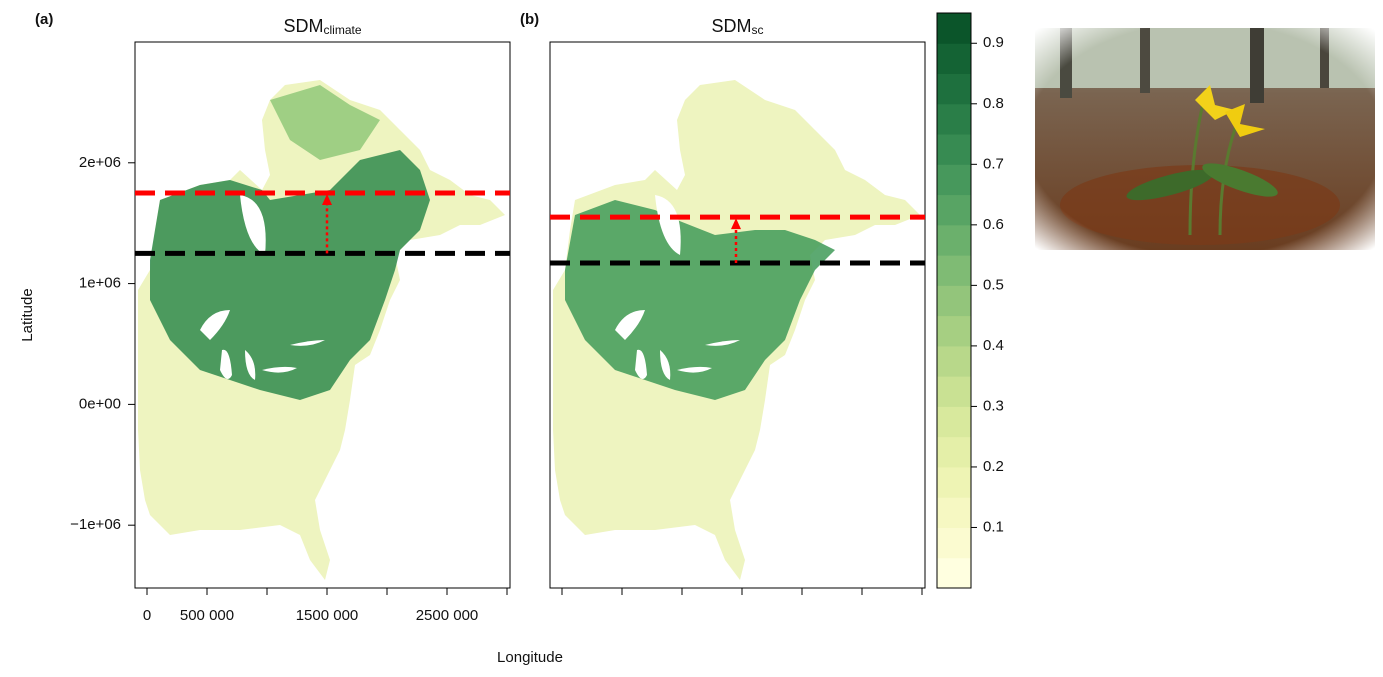 The height and width of the screenshot is (677, 1383). I want to click on colorbar-frame, so click(954, 300).